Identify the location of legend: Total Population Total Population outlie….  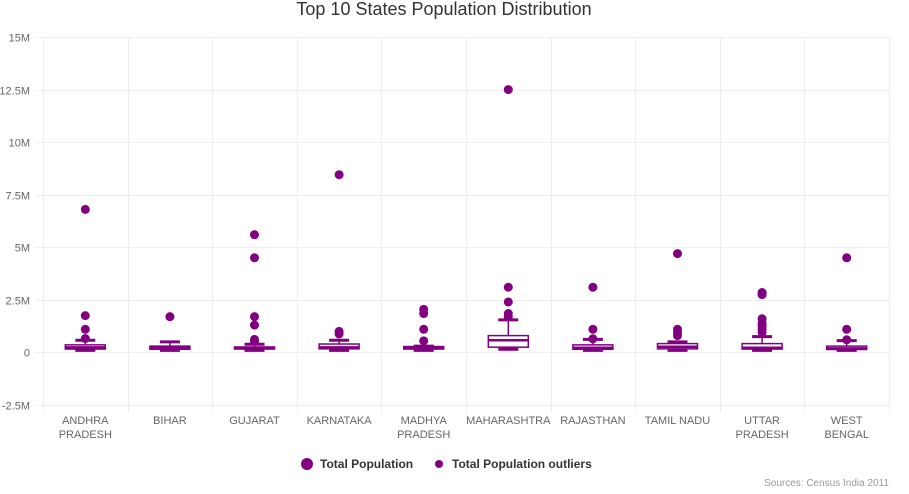
(446, 464).